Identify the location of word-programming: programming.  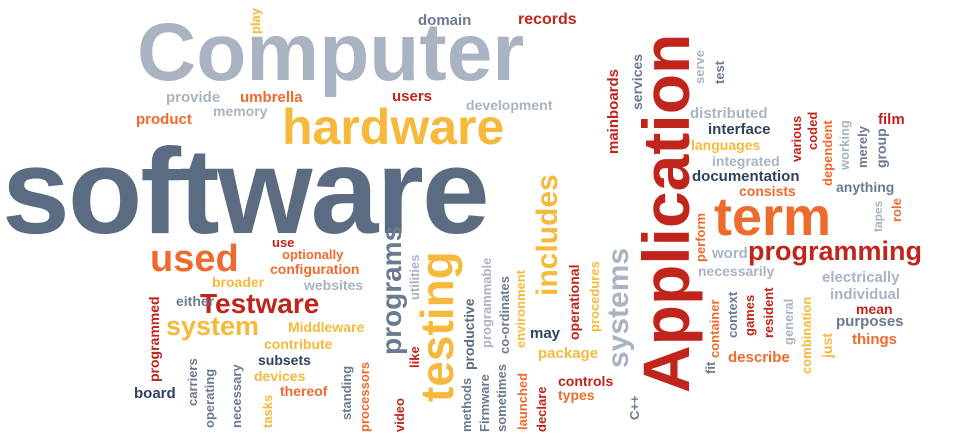
(835, 251).